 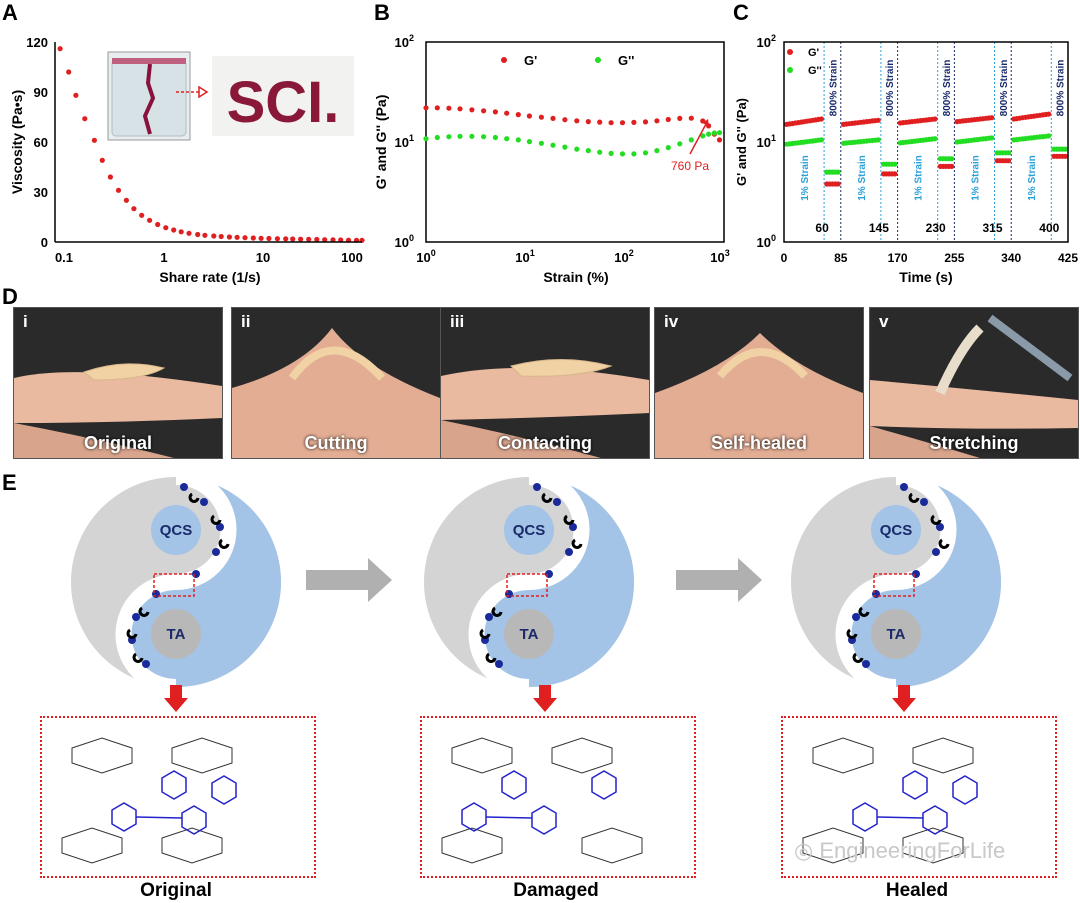 I want to click on c-xtick: 255, so click(x=954, y=258).